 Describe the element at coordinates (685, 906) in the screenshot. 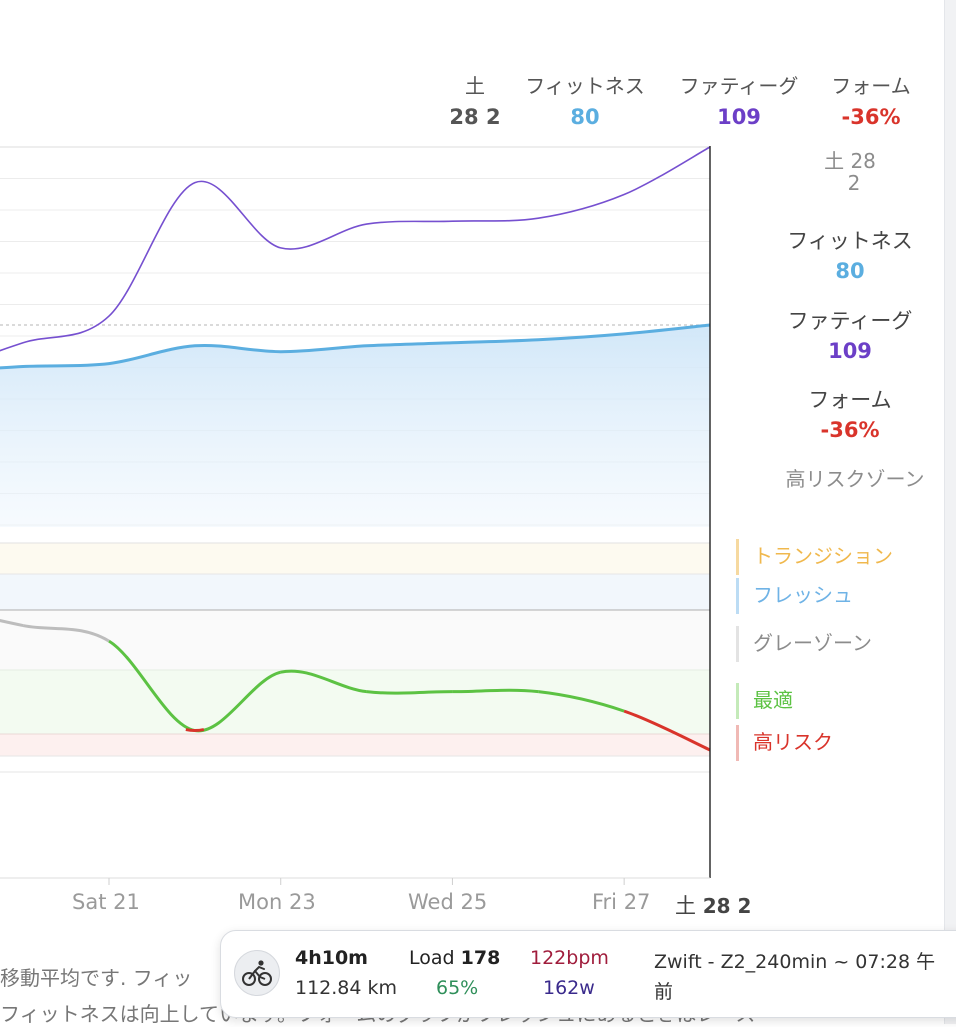

I see `x-tick-current-prefix: 土` at that location.